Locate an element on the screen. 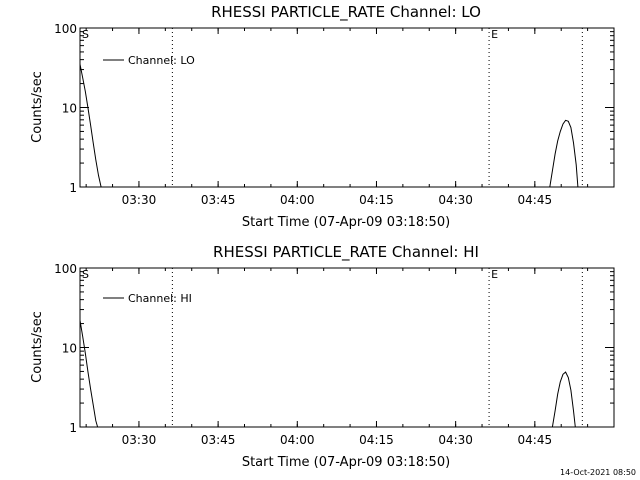 This screenshot has width=640, height=480. legend: Channel: HI is located at coordinates (147, 298).